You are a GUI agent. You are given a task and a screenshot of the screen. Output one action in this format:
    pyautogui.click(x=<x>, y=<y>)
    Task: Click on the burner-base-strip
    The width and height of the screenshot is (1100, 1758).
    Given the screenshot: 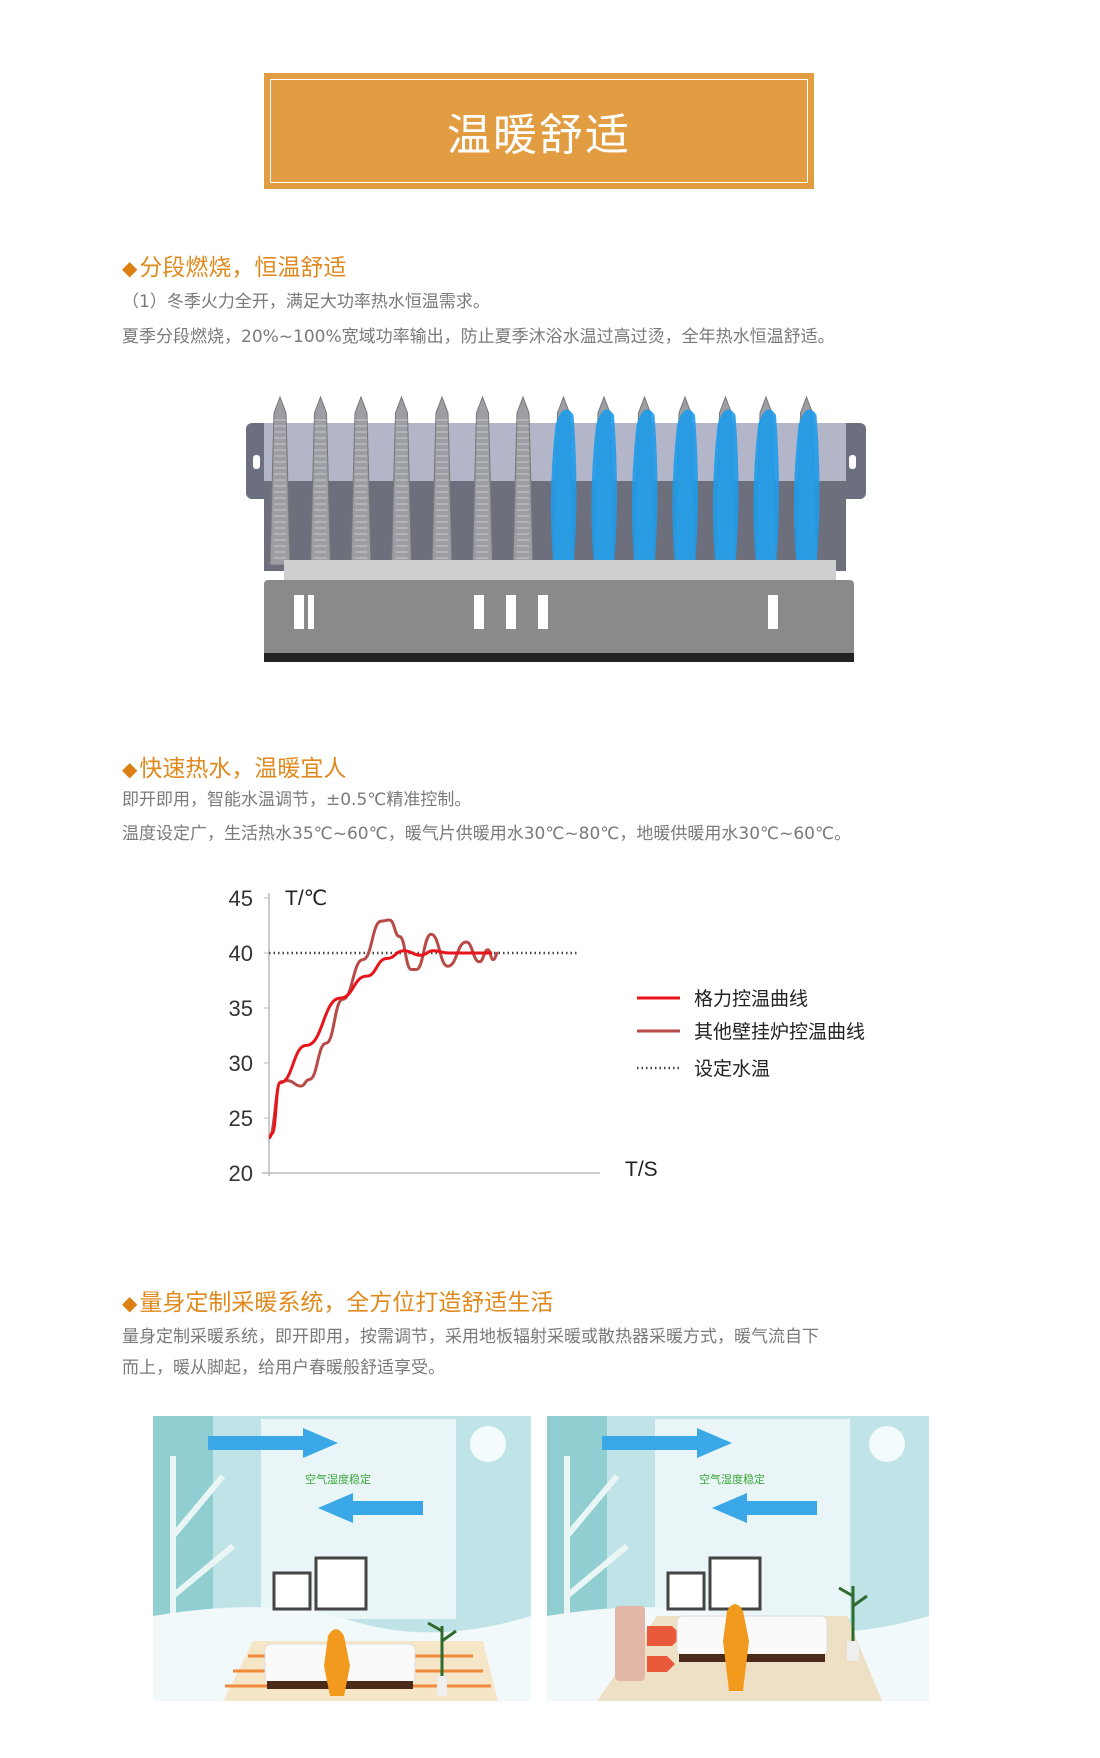 What is the action you would take?
    pyautogui.click(x=559, y=657)
    